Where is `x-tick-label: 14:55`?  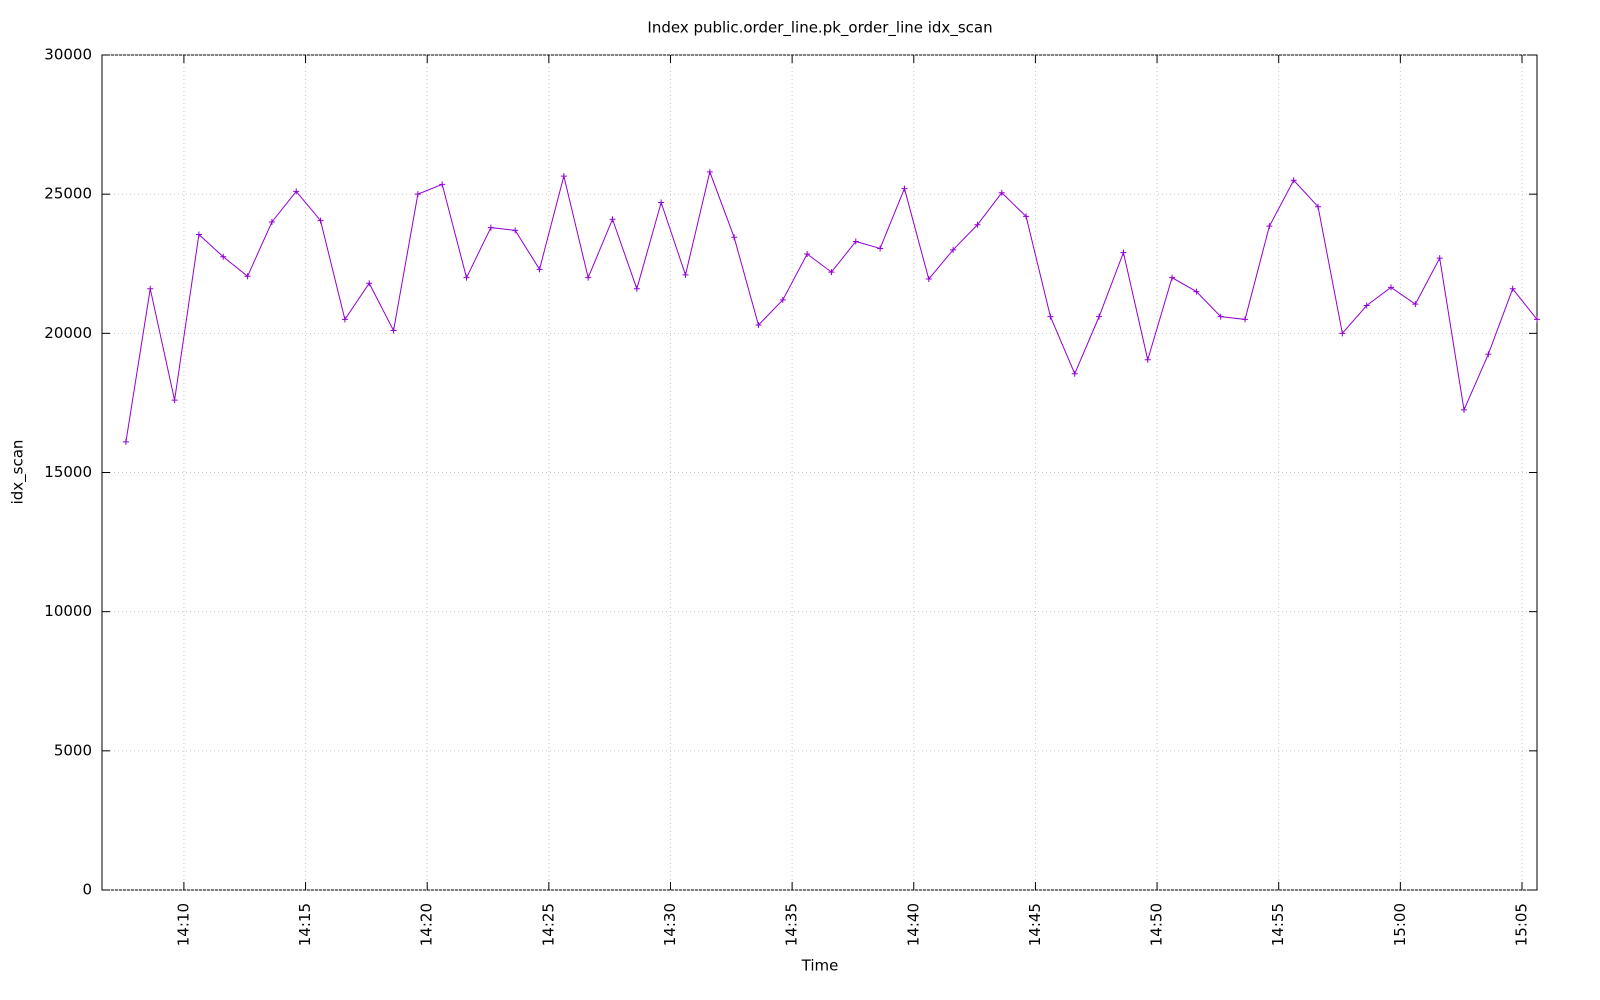 x-tick-label: 14:55 is located at coordinates (1278, 924).